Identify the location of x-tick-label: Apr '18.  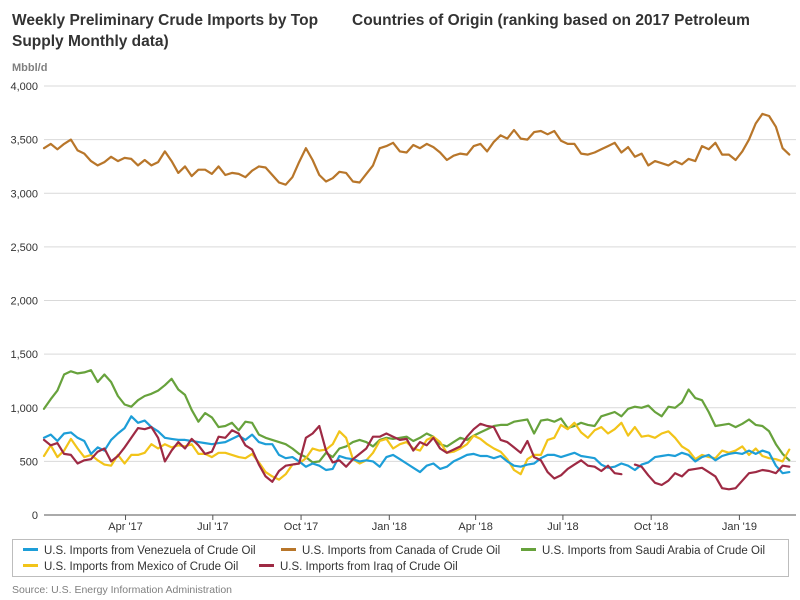
(475, 527).